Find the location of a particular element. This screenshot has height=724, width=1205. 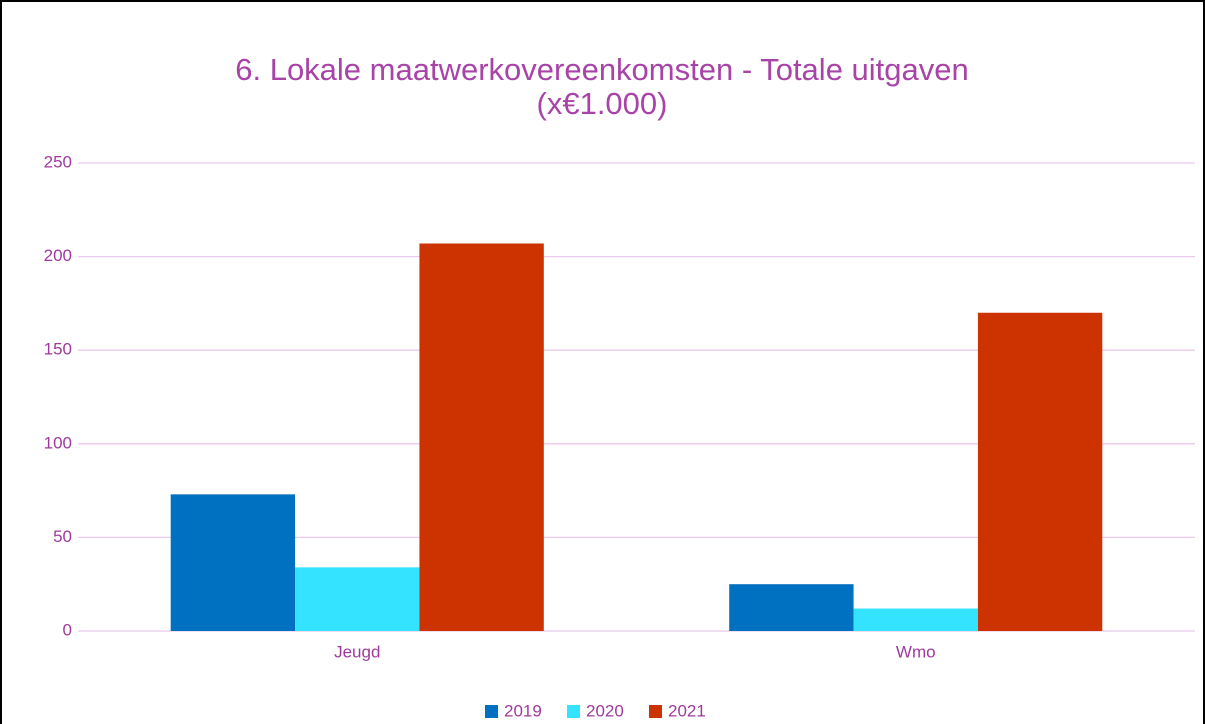

x-tick-label: Wmo is located at coordinates (916, 651).